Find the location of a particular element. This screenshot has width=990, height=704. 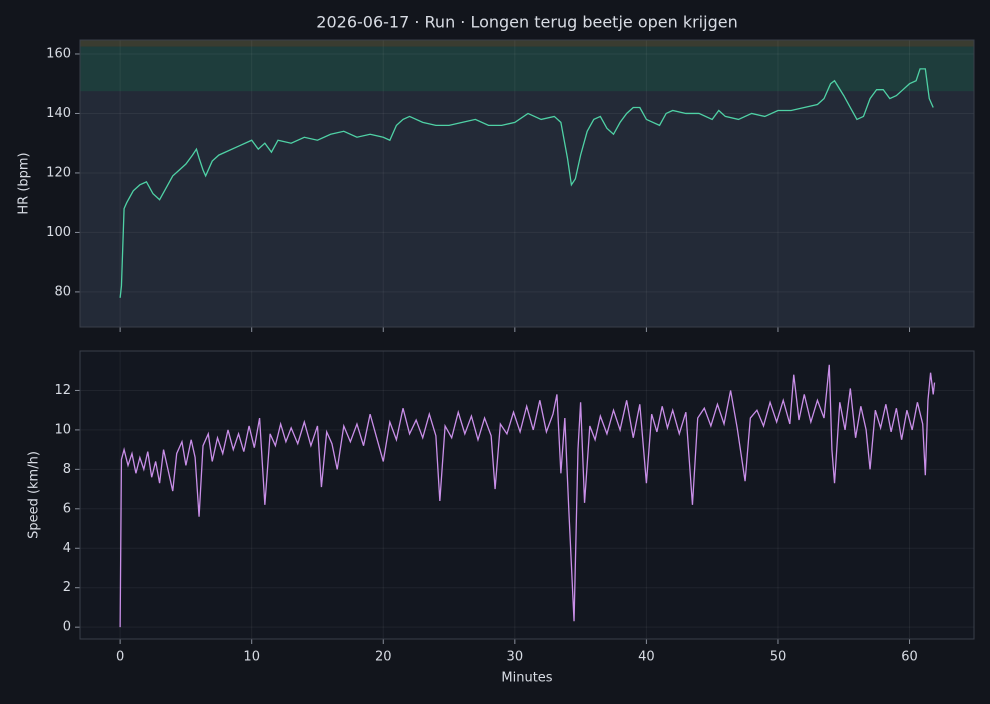

x-tick-label: 20 is located at coordinates (383, 657).